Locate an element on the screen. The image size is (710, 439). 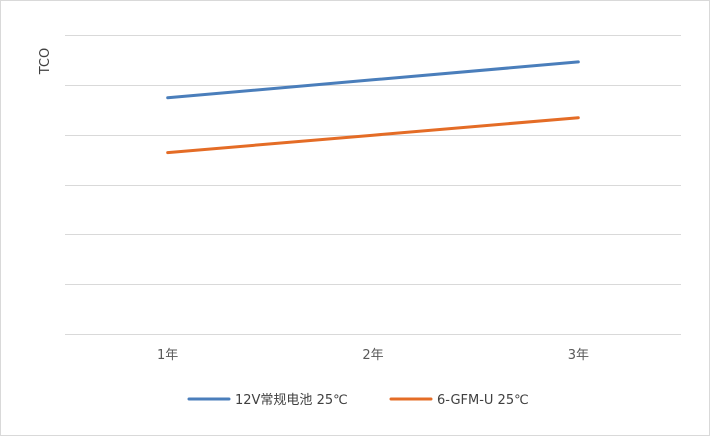
legend-label: 6-GFM-U 25℃ is located at coordinates (483, 400).